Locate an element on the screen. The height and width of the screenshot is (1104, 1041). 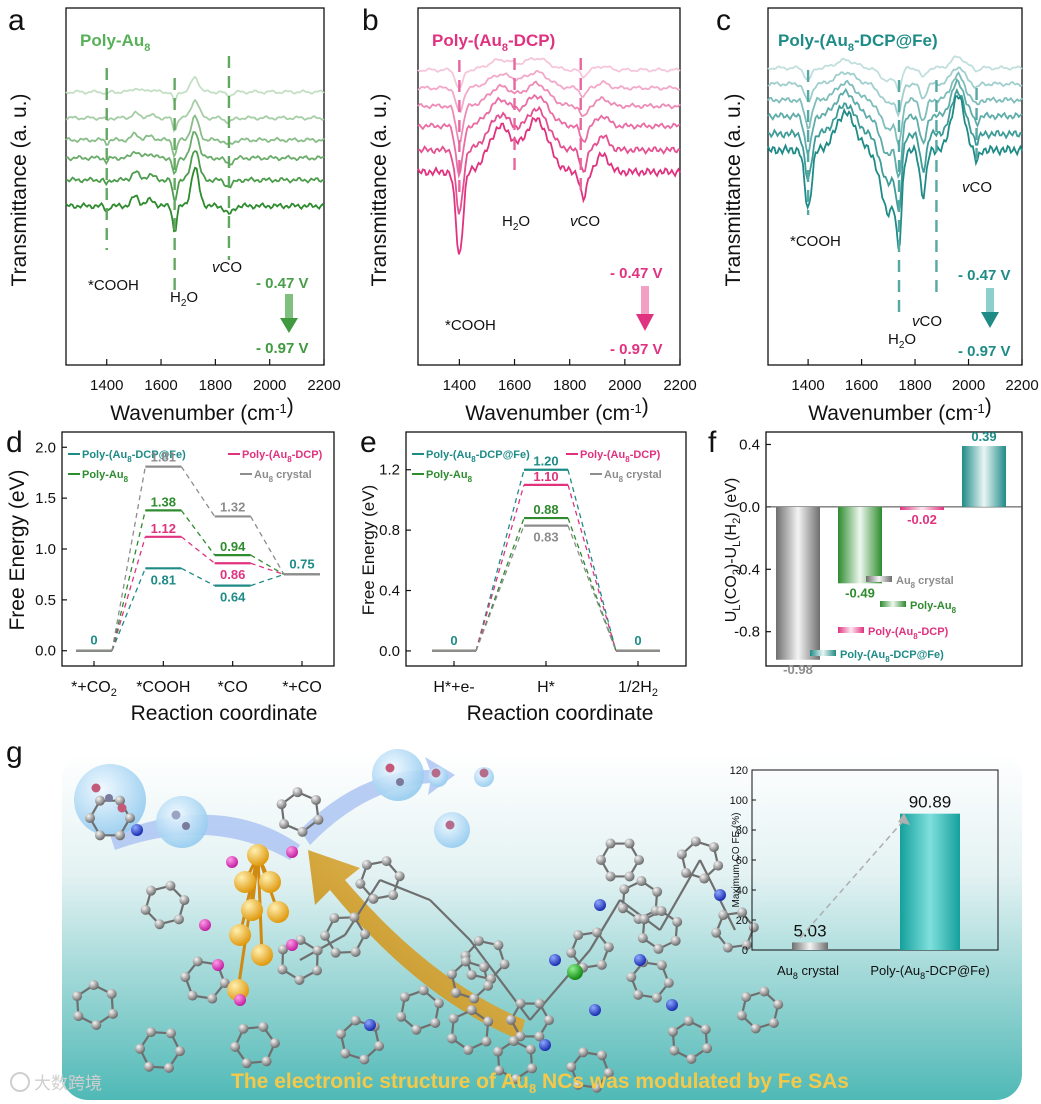
x-tick-label: 1400 is located at coordinates (106, 385).